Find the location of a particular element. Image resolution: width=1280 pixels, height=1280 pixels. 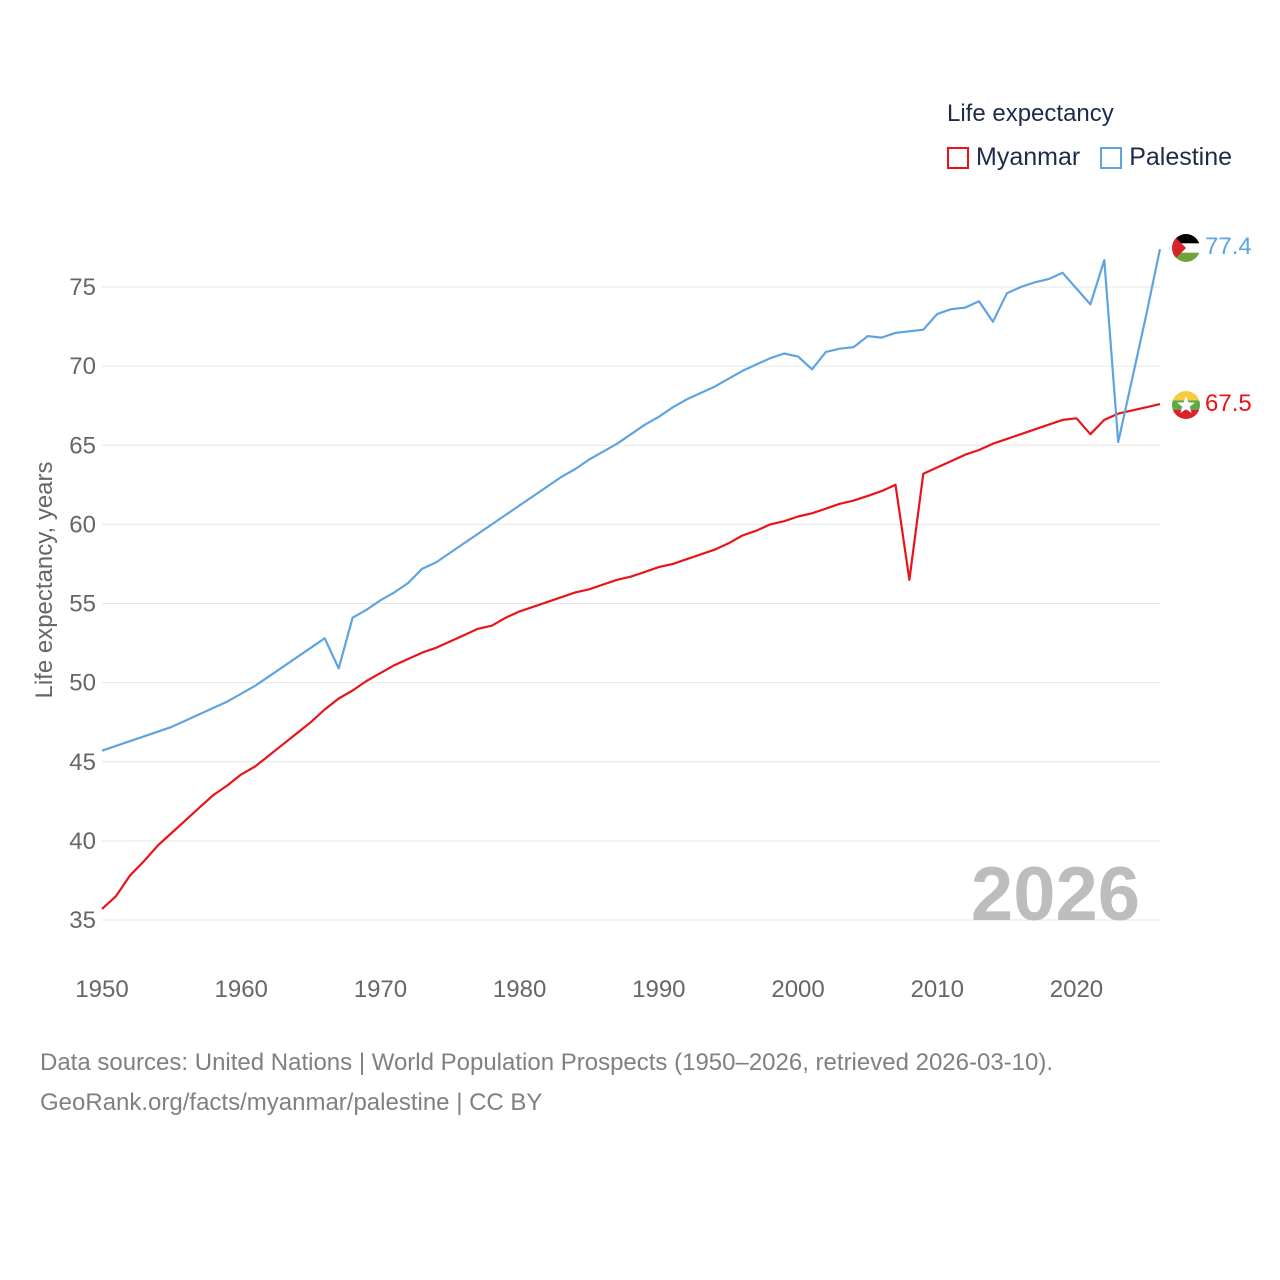

y-tick-label: 40 is located at coordinates (82, 841).